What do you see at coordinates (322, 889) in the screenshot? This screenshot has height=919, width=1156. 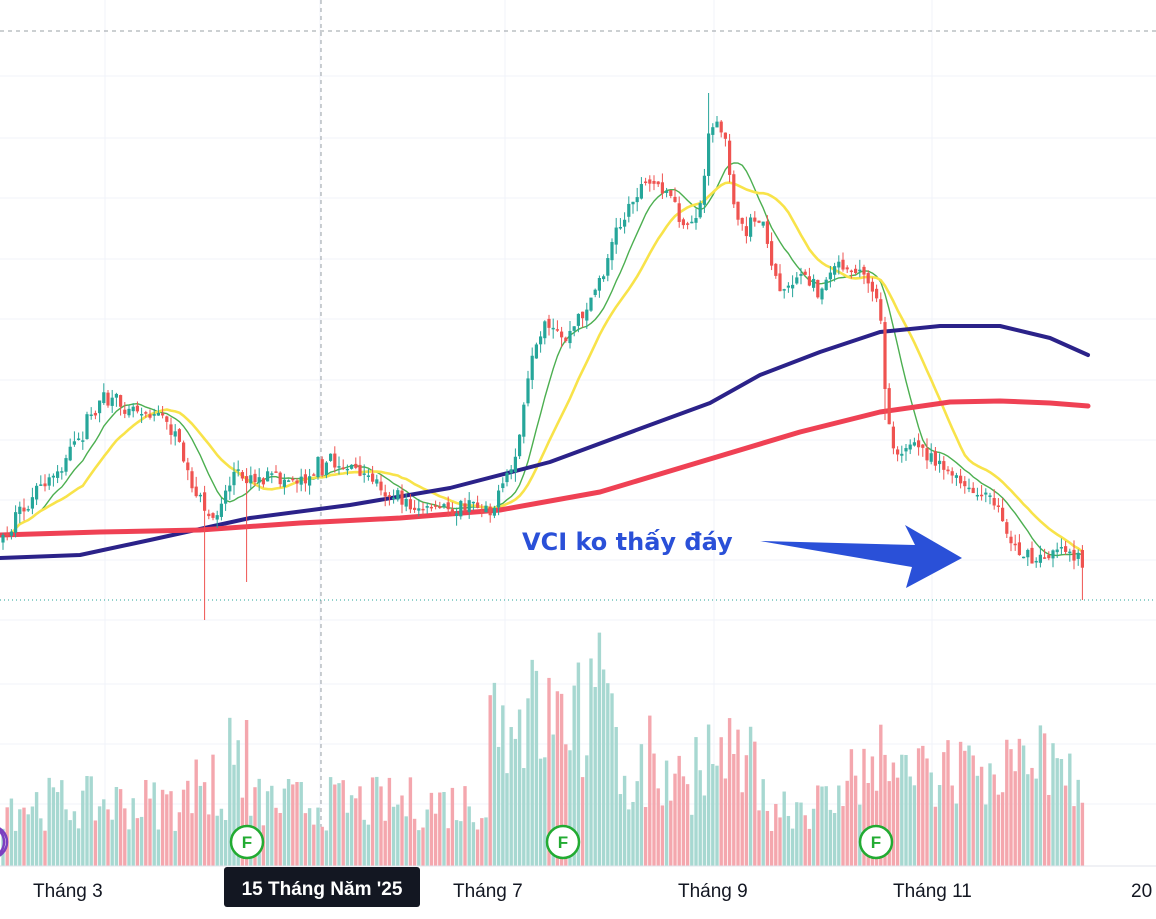 I see `crosshair-date-label: 15 Tháng Năm '25` at bounding box center [322, 889].